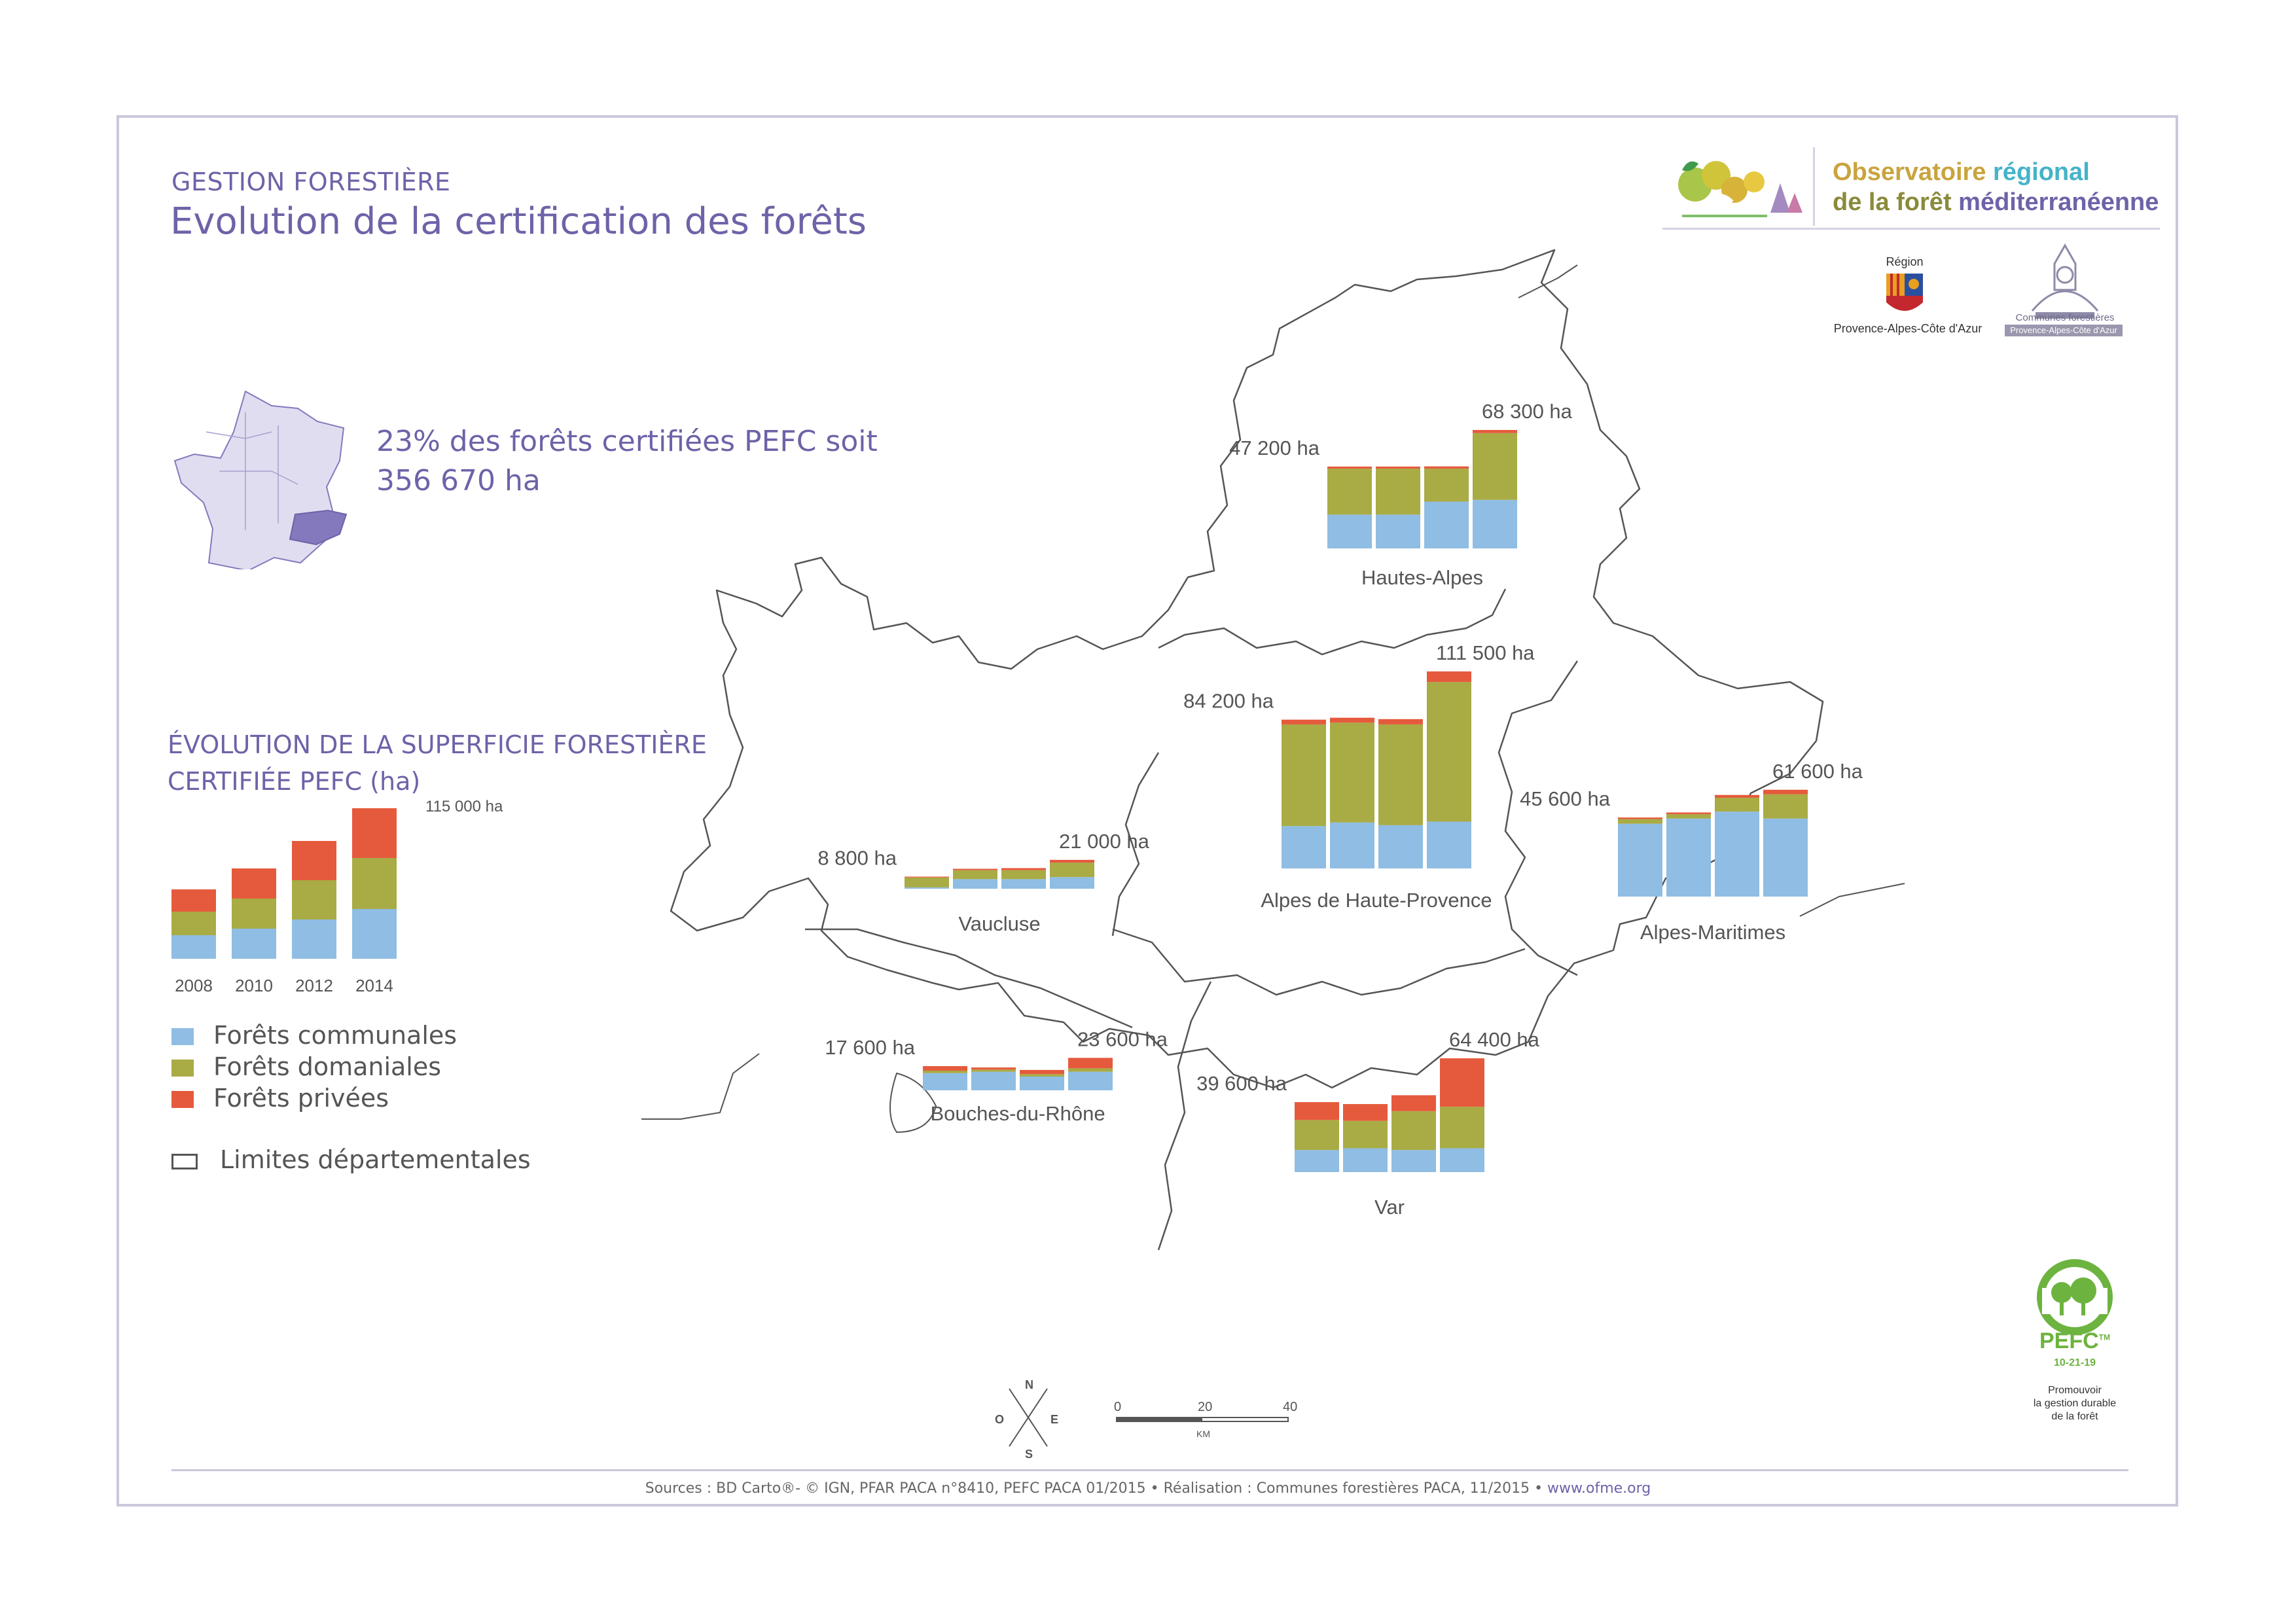 Image resolution: width=2296 pixels, height=1623 pixels. I want to click on legend-limits: Limites départementales, so click(351, 1159).